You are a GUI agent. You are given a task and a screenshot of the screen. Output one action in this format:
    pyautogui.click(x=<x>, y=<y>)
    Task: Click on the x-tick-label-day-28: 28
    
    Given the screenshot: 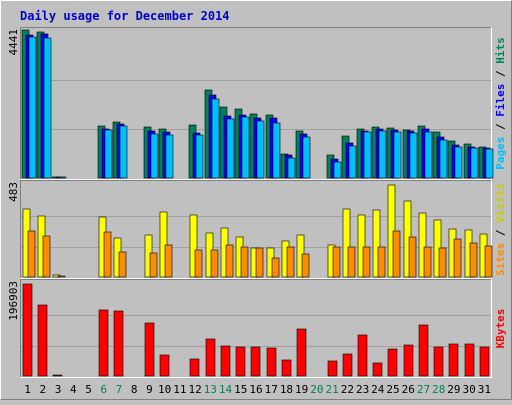 What is the action you would take?
    pyautogui.click(x=438, y=389)
    